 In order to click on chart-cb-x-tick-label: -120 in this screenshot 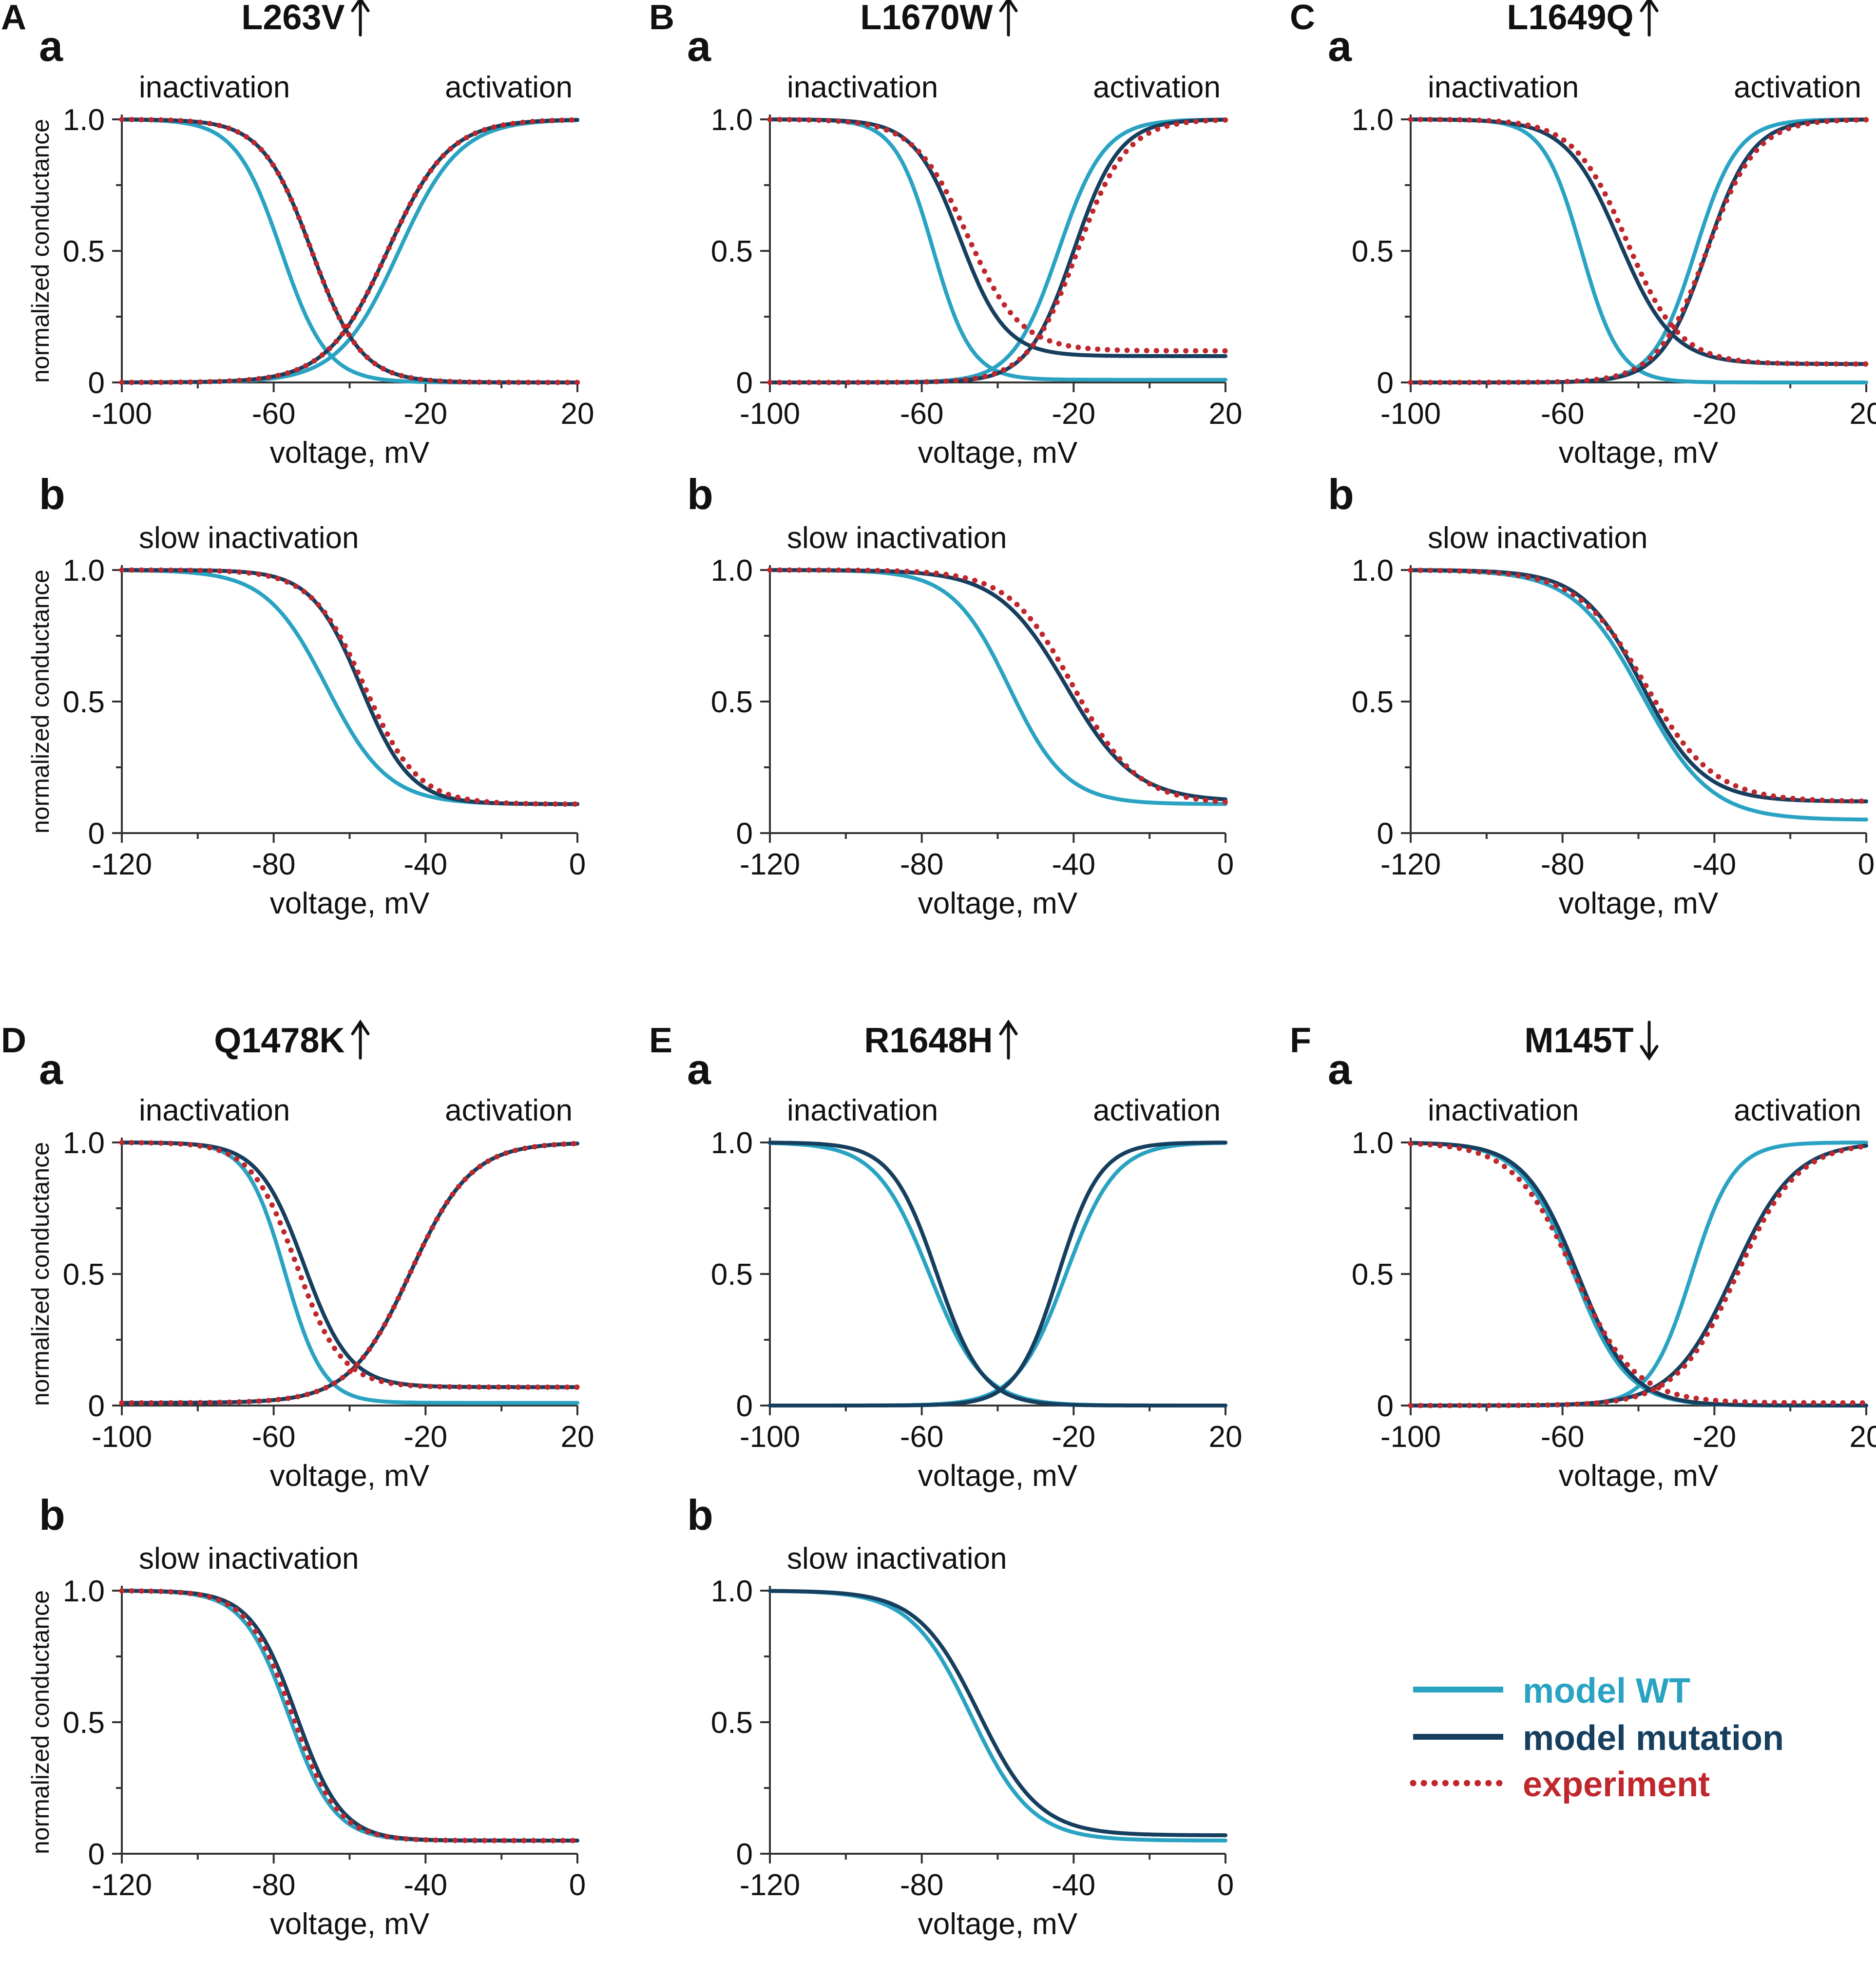, I will do `click(1410, 864)`.